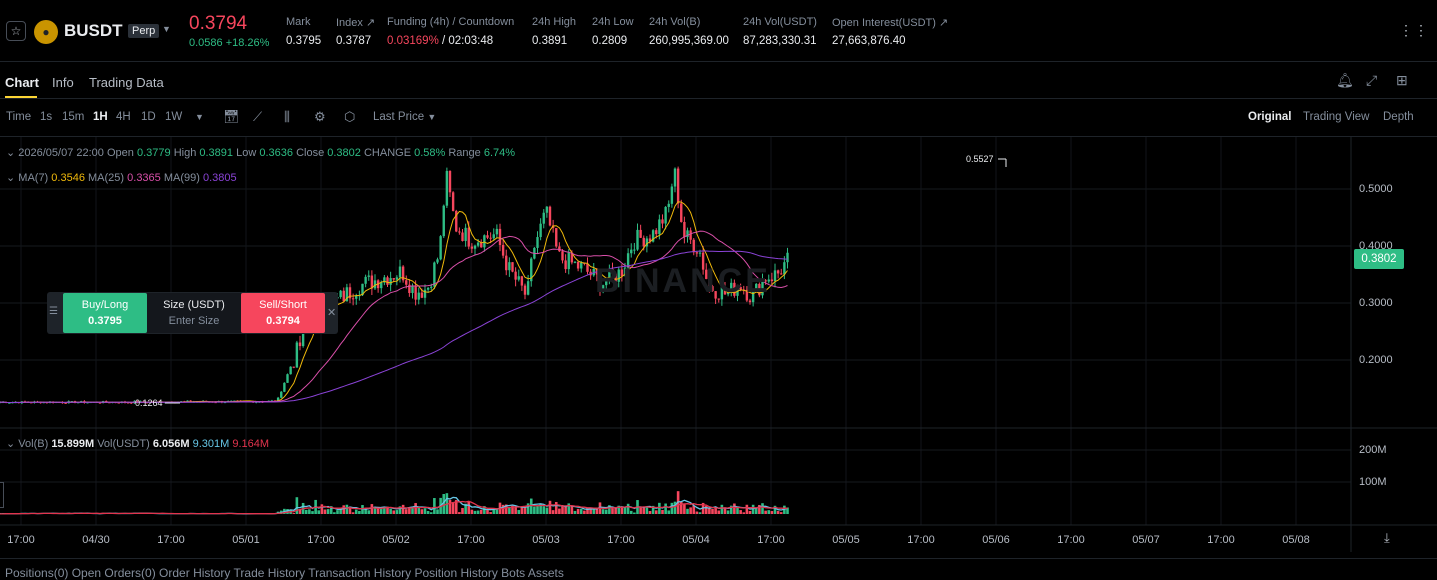 The height and width of the screenshot is (580, 1437). What do you see at coordinates (16, 31) in the screenshot?
I see `star-icon: ☆` at bounding box center [16, 31].